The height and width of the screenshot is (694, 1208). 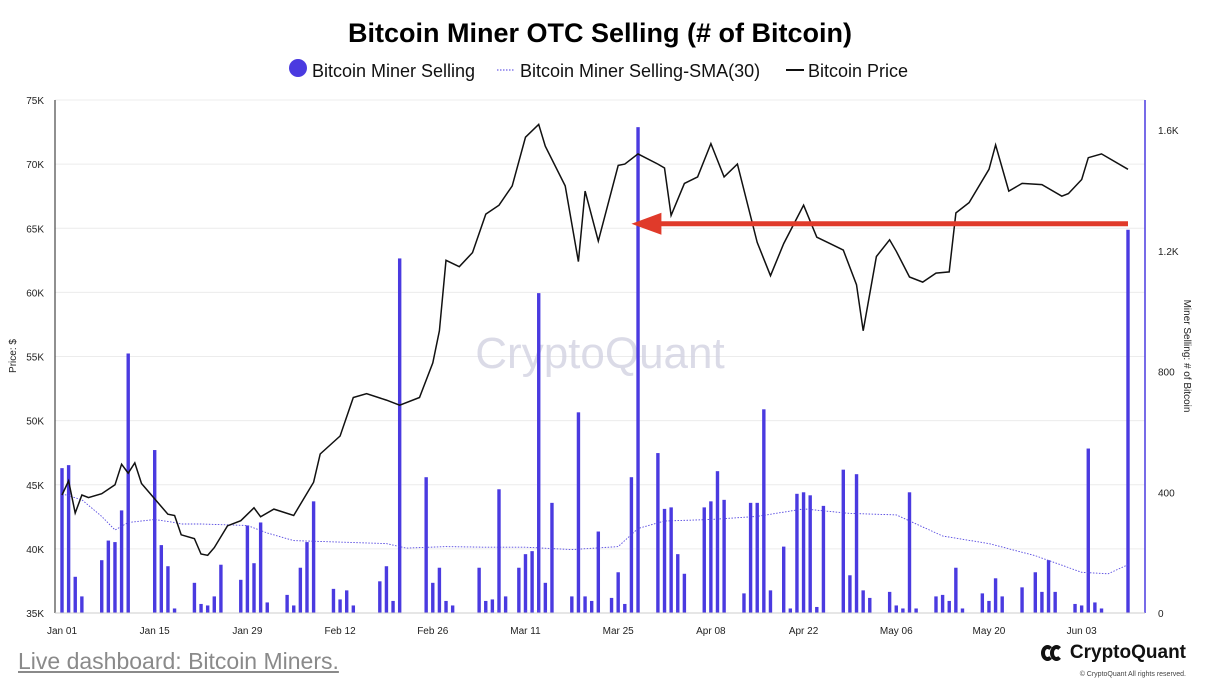 What do you see at coordinates (35, 614) in the screenshot?
I see `left-tick-label: 35K` at bounding box center [35, 614].